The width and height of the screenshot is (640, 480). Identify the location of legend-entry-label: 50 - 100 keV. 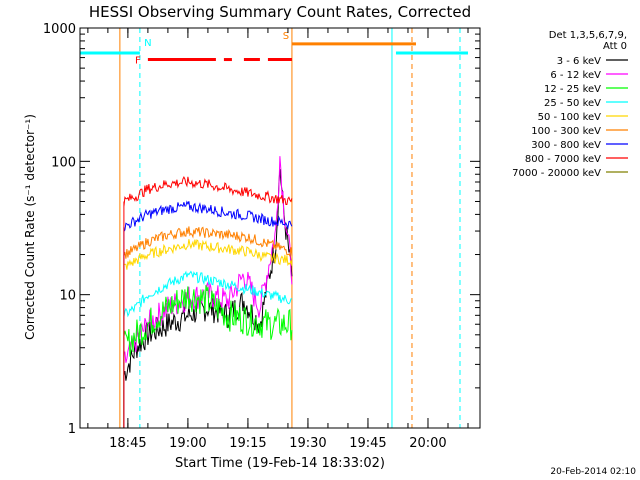
(570, 117).